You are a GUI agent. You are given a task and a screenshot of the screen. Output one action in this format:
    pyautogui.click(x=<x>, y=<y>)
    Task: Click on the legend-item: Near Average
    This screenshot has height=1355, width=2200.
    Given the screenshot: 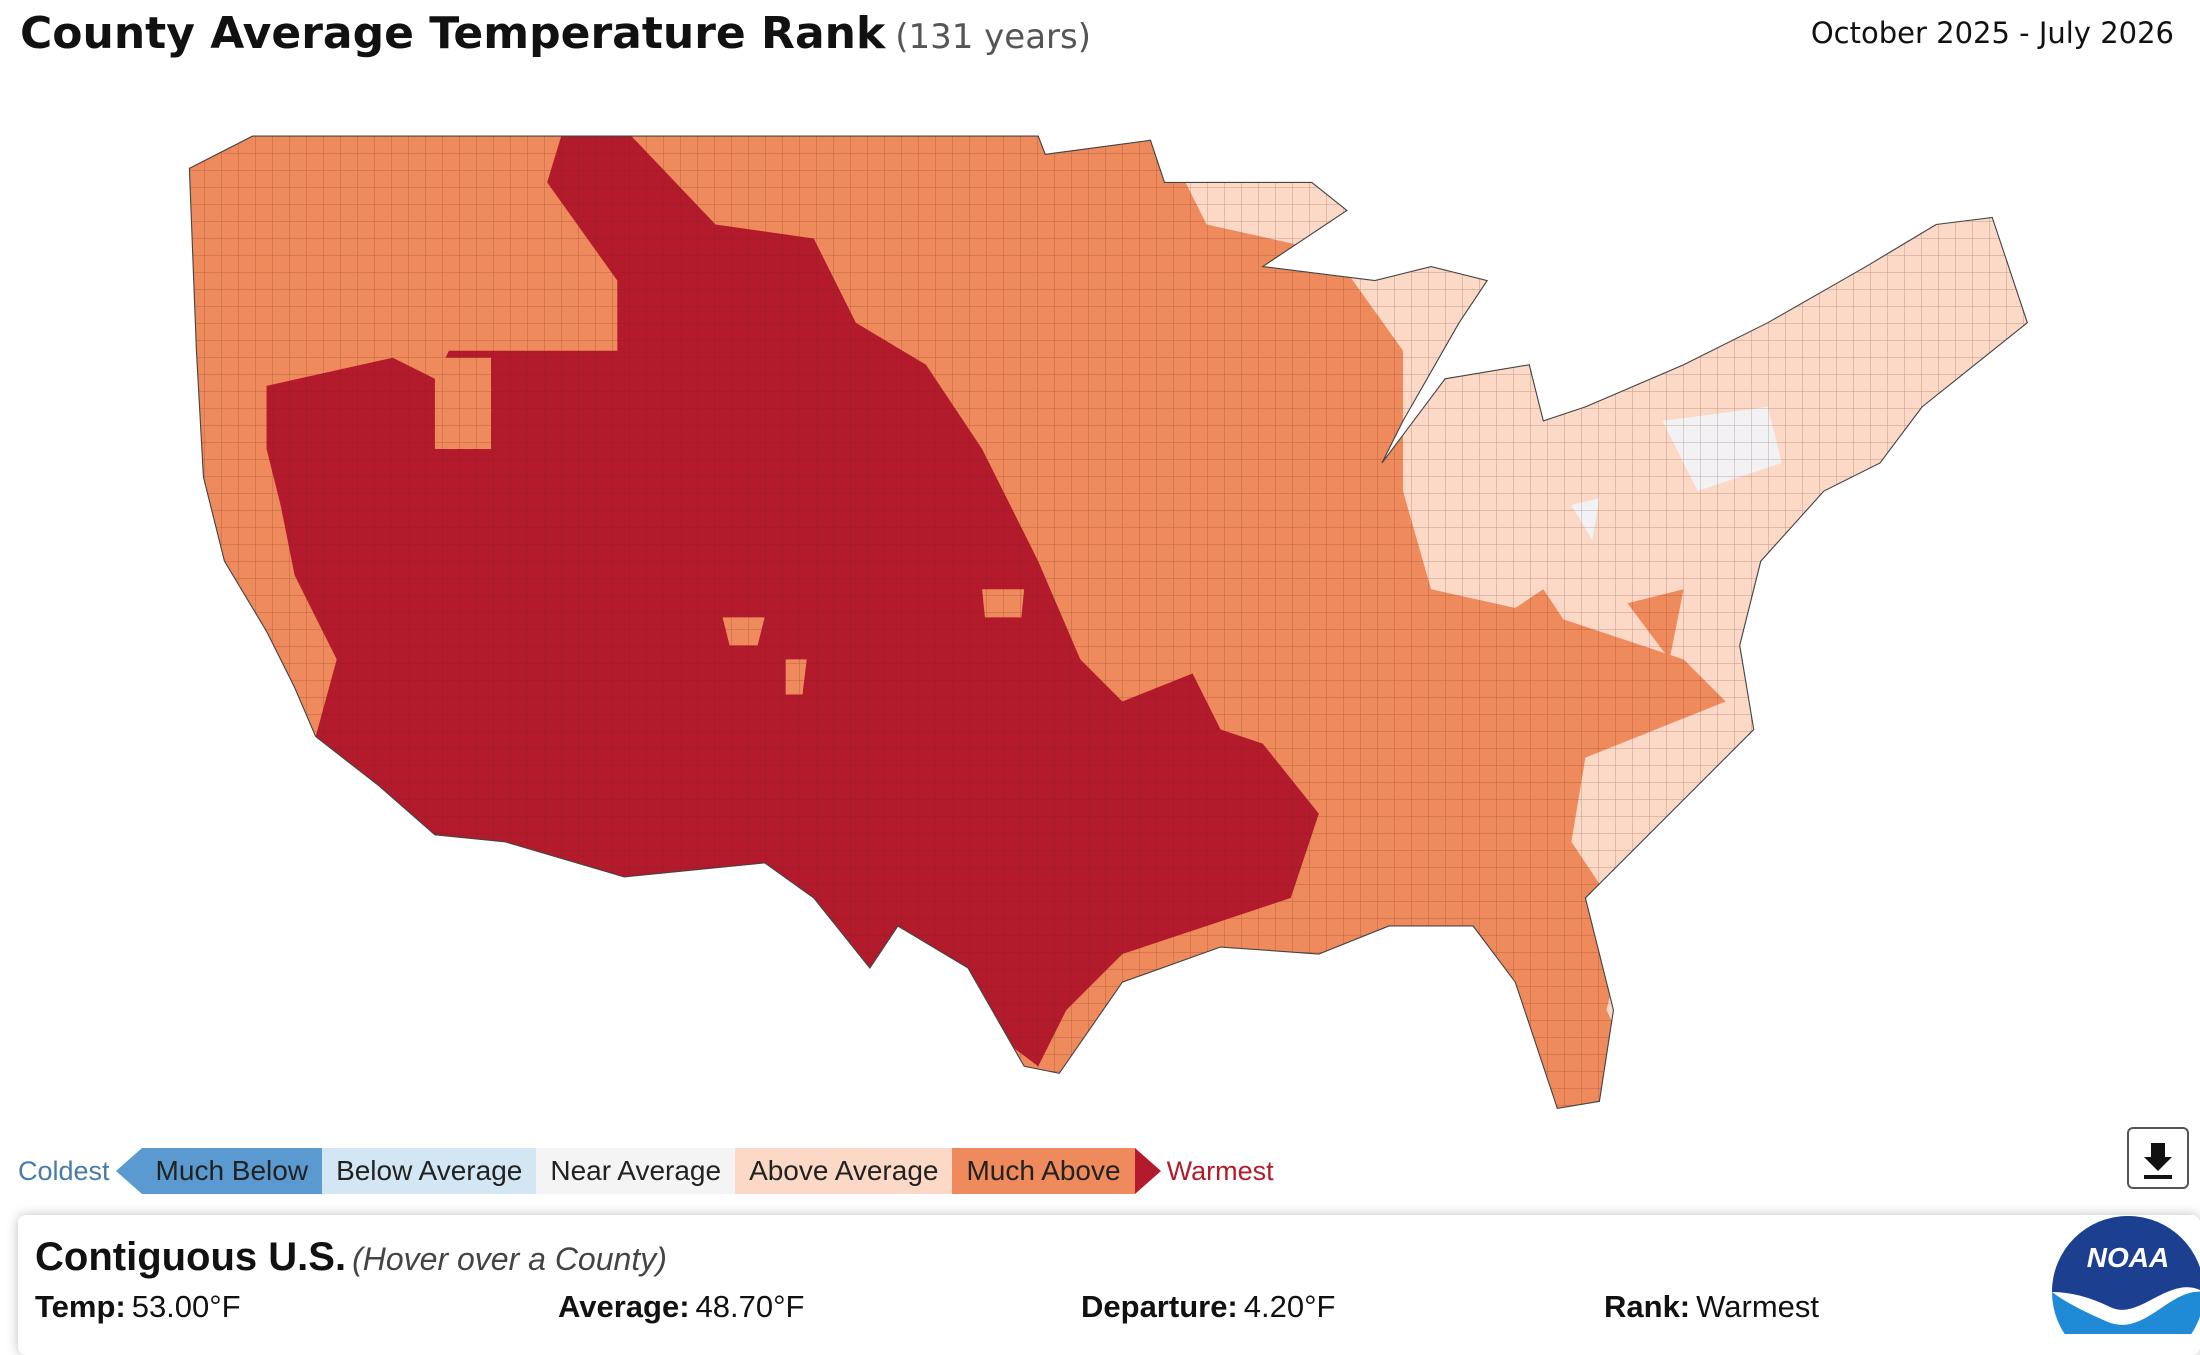 What is the action you would take?
    pyautogui.click(x=636, y=1171)
    